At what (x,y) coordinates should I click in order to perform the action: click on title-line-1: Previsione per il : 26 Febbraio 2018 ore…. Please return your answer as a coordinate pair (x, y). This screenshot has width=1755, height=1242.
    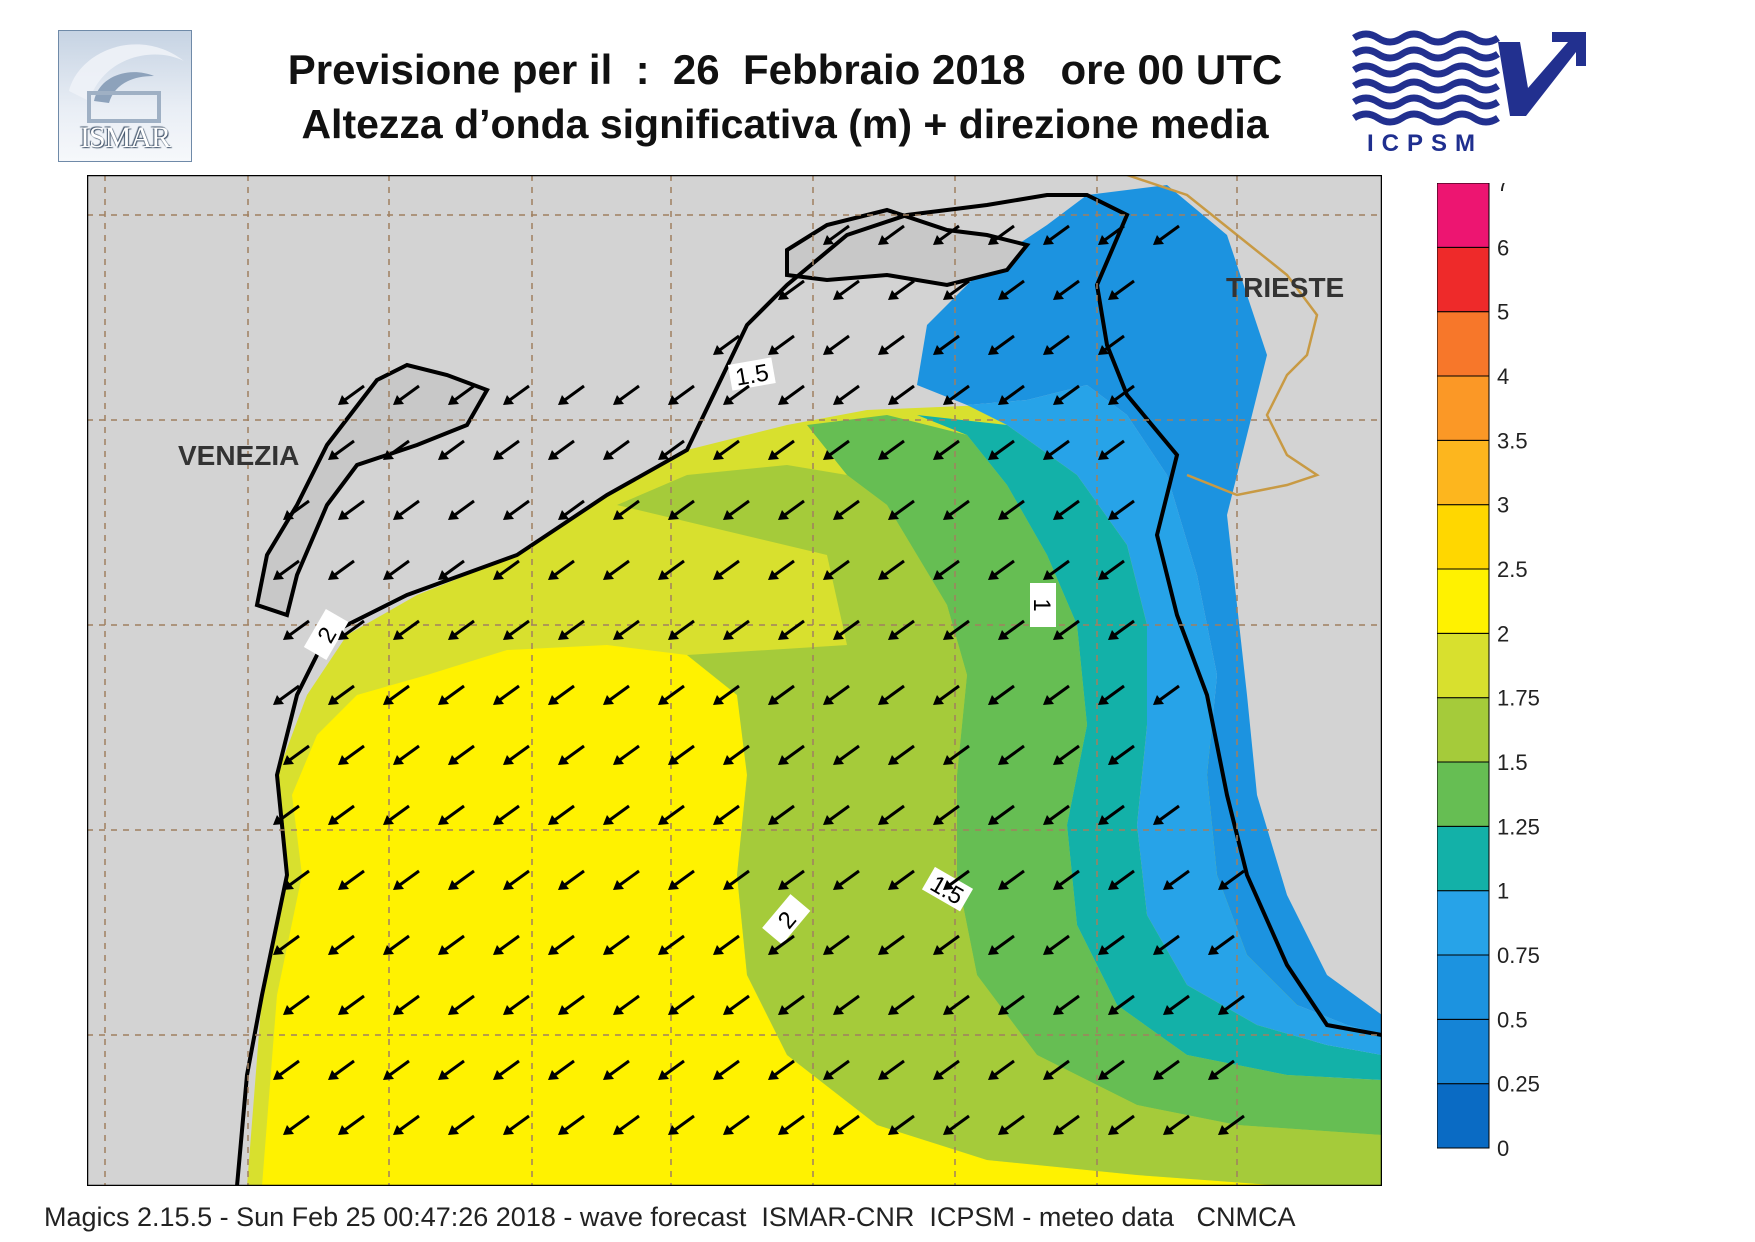
    Looking at the image, I should click on (785, 69).